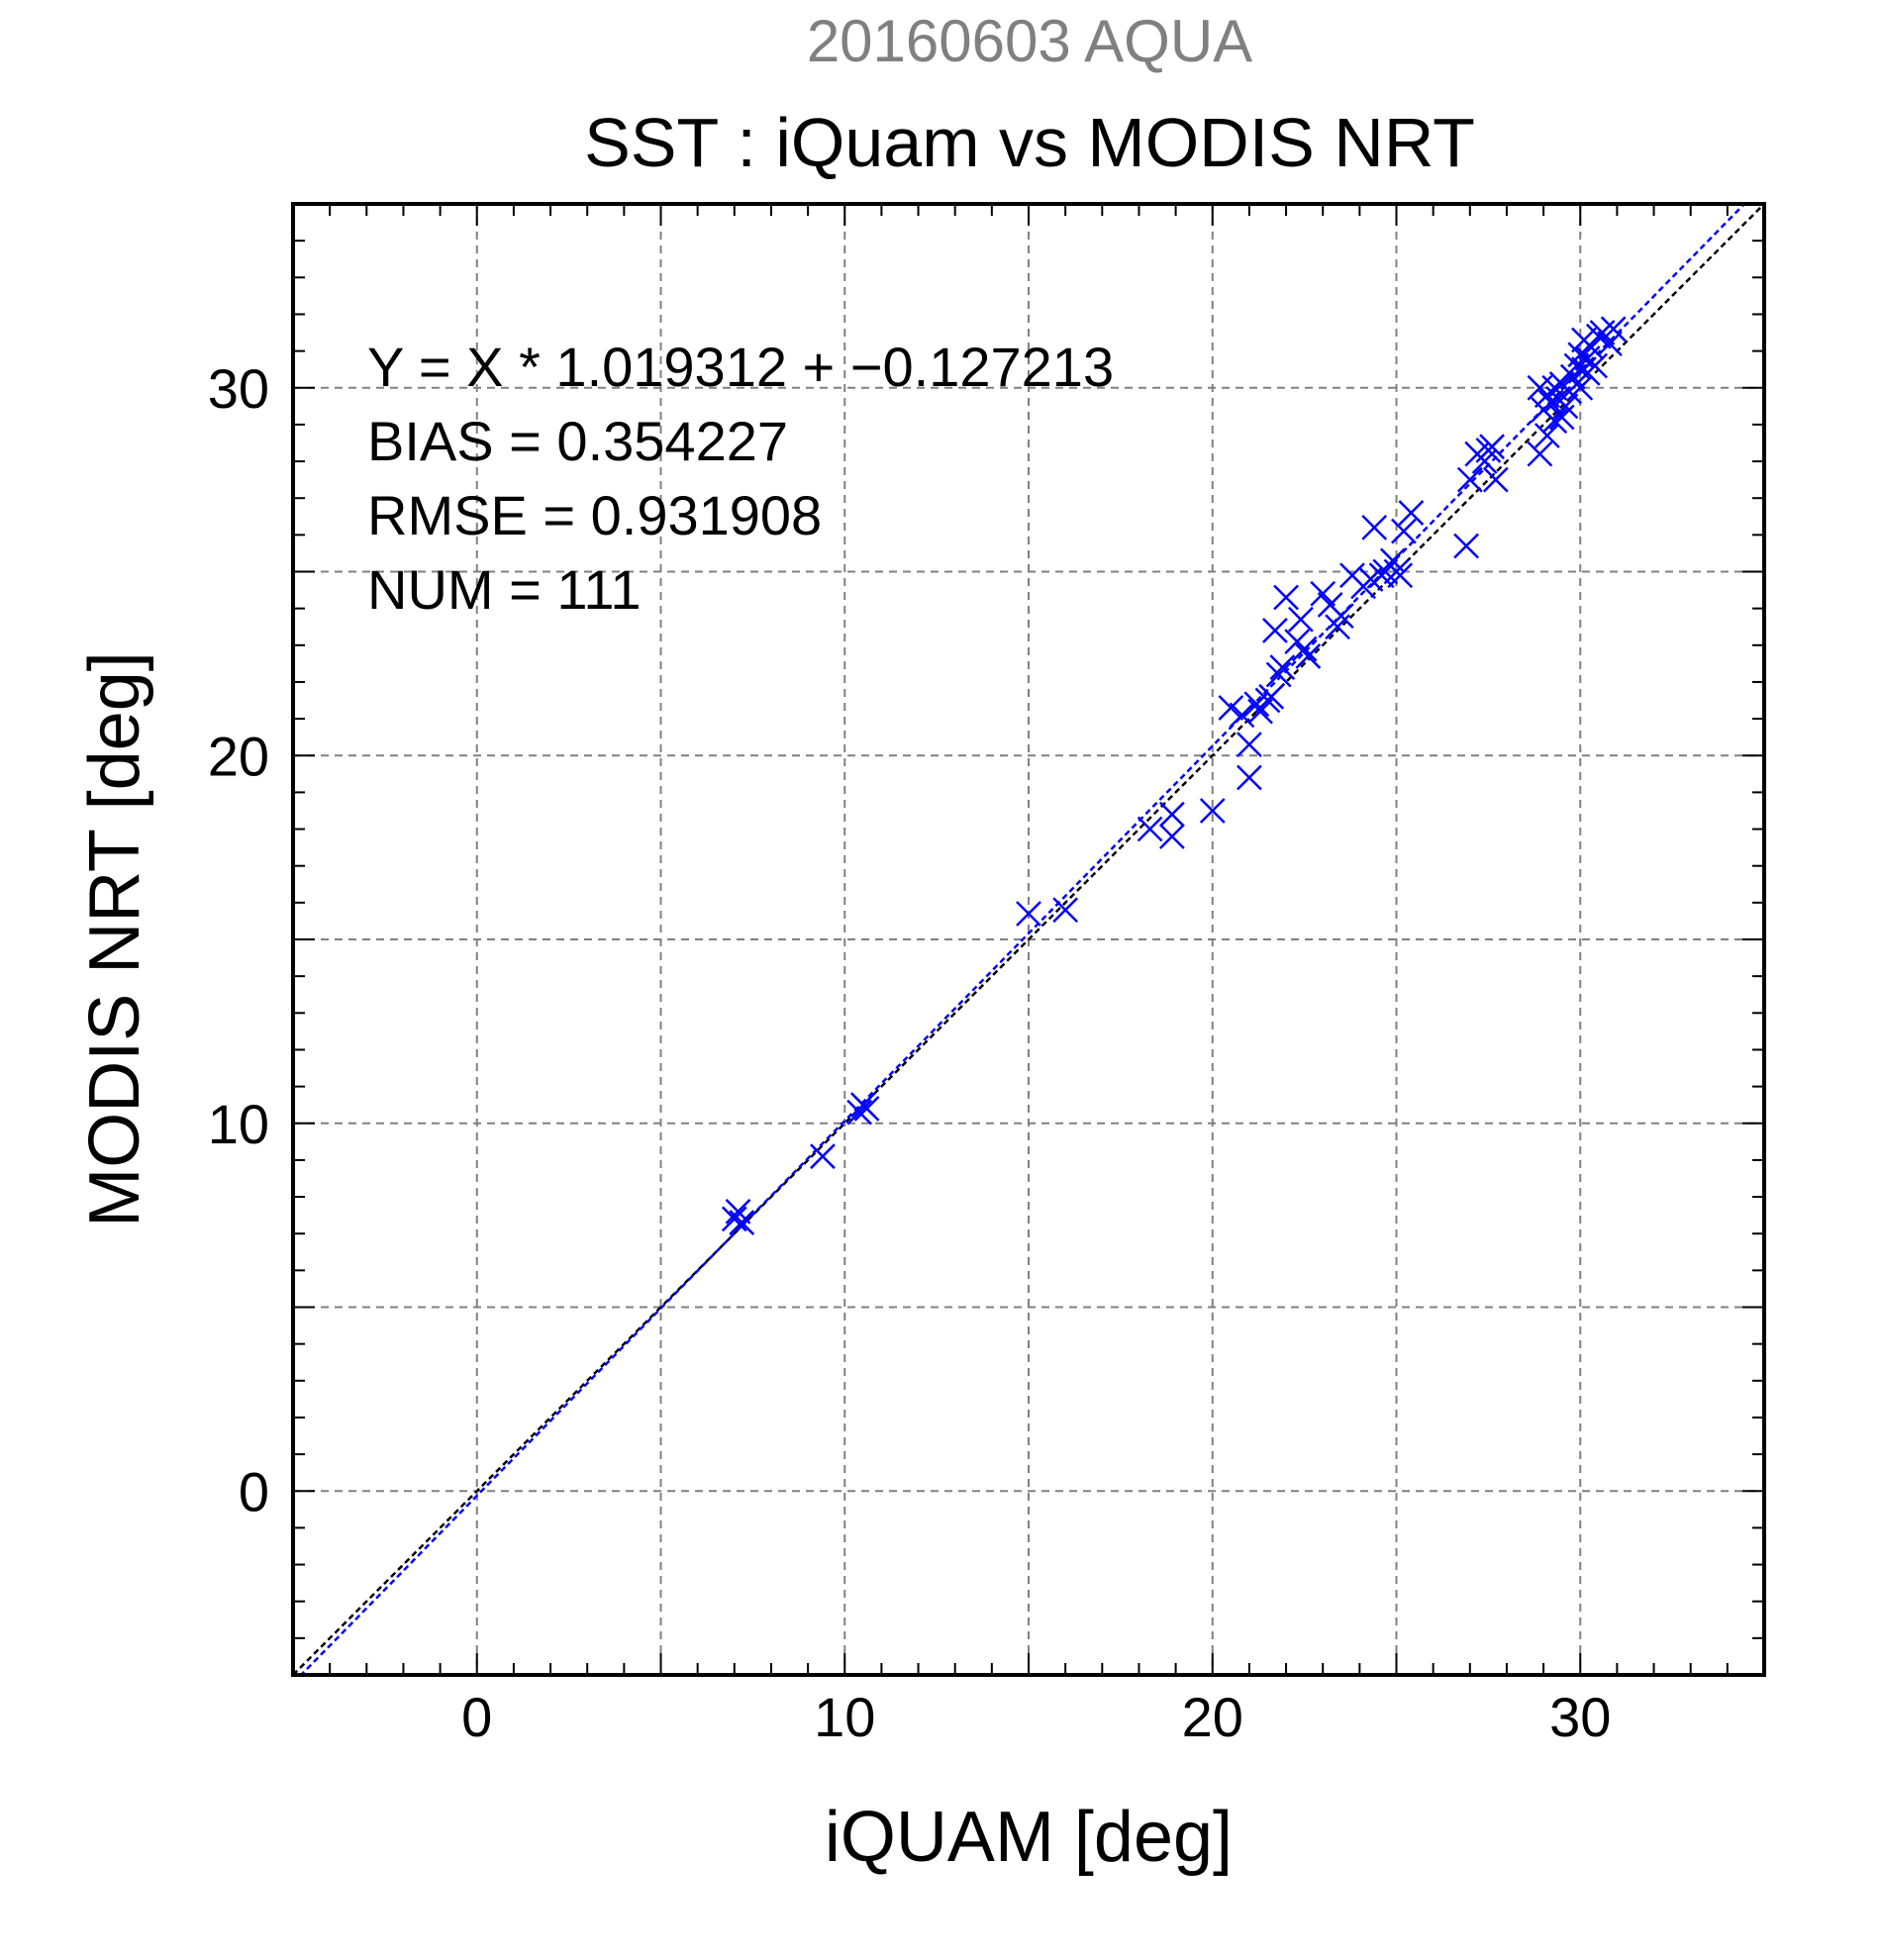 Image resolution: width=1881 pixels, height=1960 pixels. I want to click on y-axis-label: MODIS NRT [deg], so click(114, 939).